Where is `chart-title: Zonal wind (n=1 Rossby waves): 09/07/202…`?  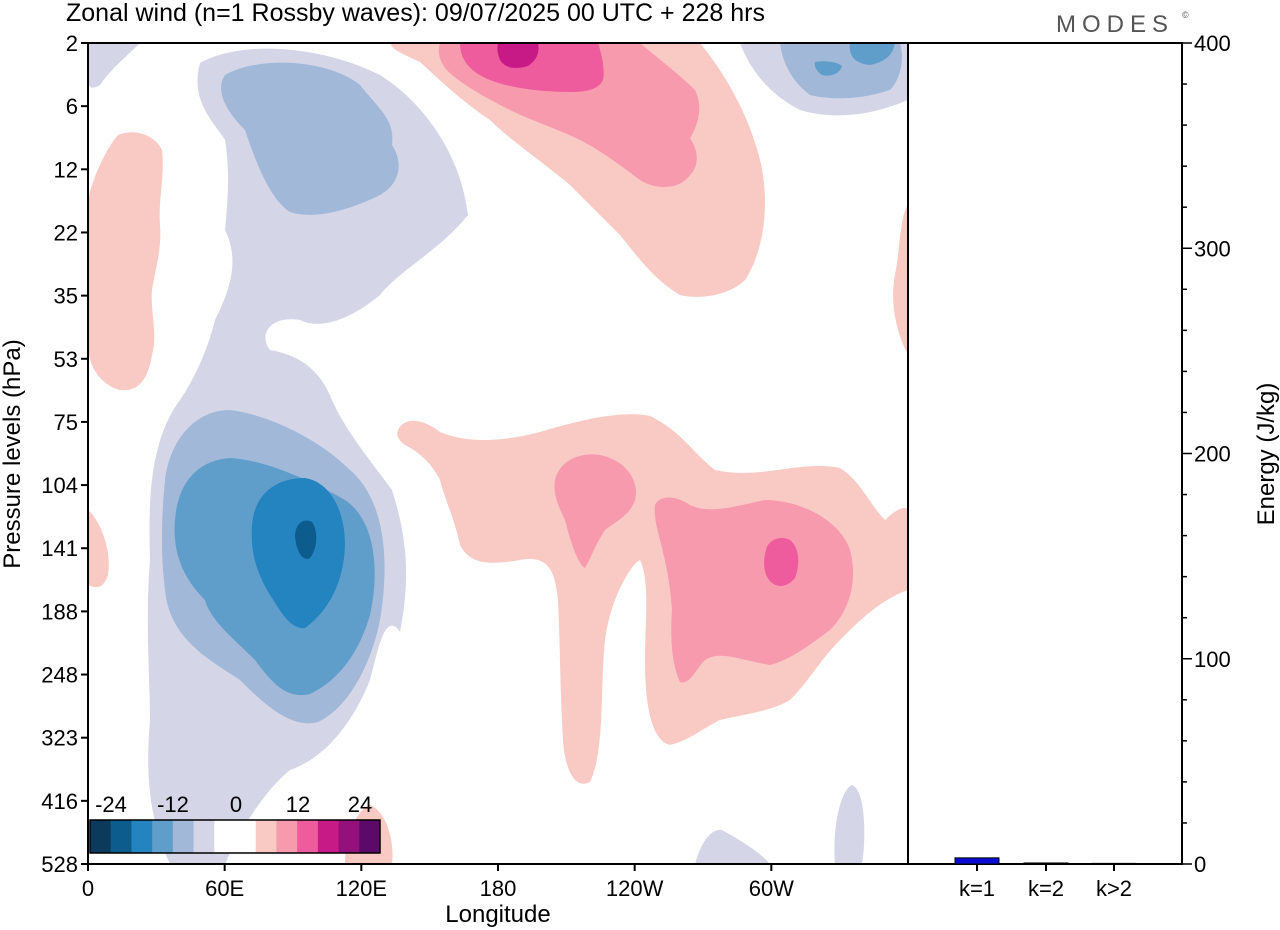
chart-title: Zonal wind (n=1 Rossby waves): 09/07/202… is located at coordinates (415, 13).